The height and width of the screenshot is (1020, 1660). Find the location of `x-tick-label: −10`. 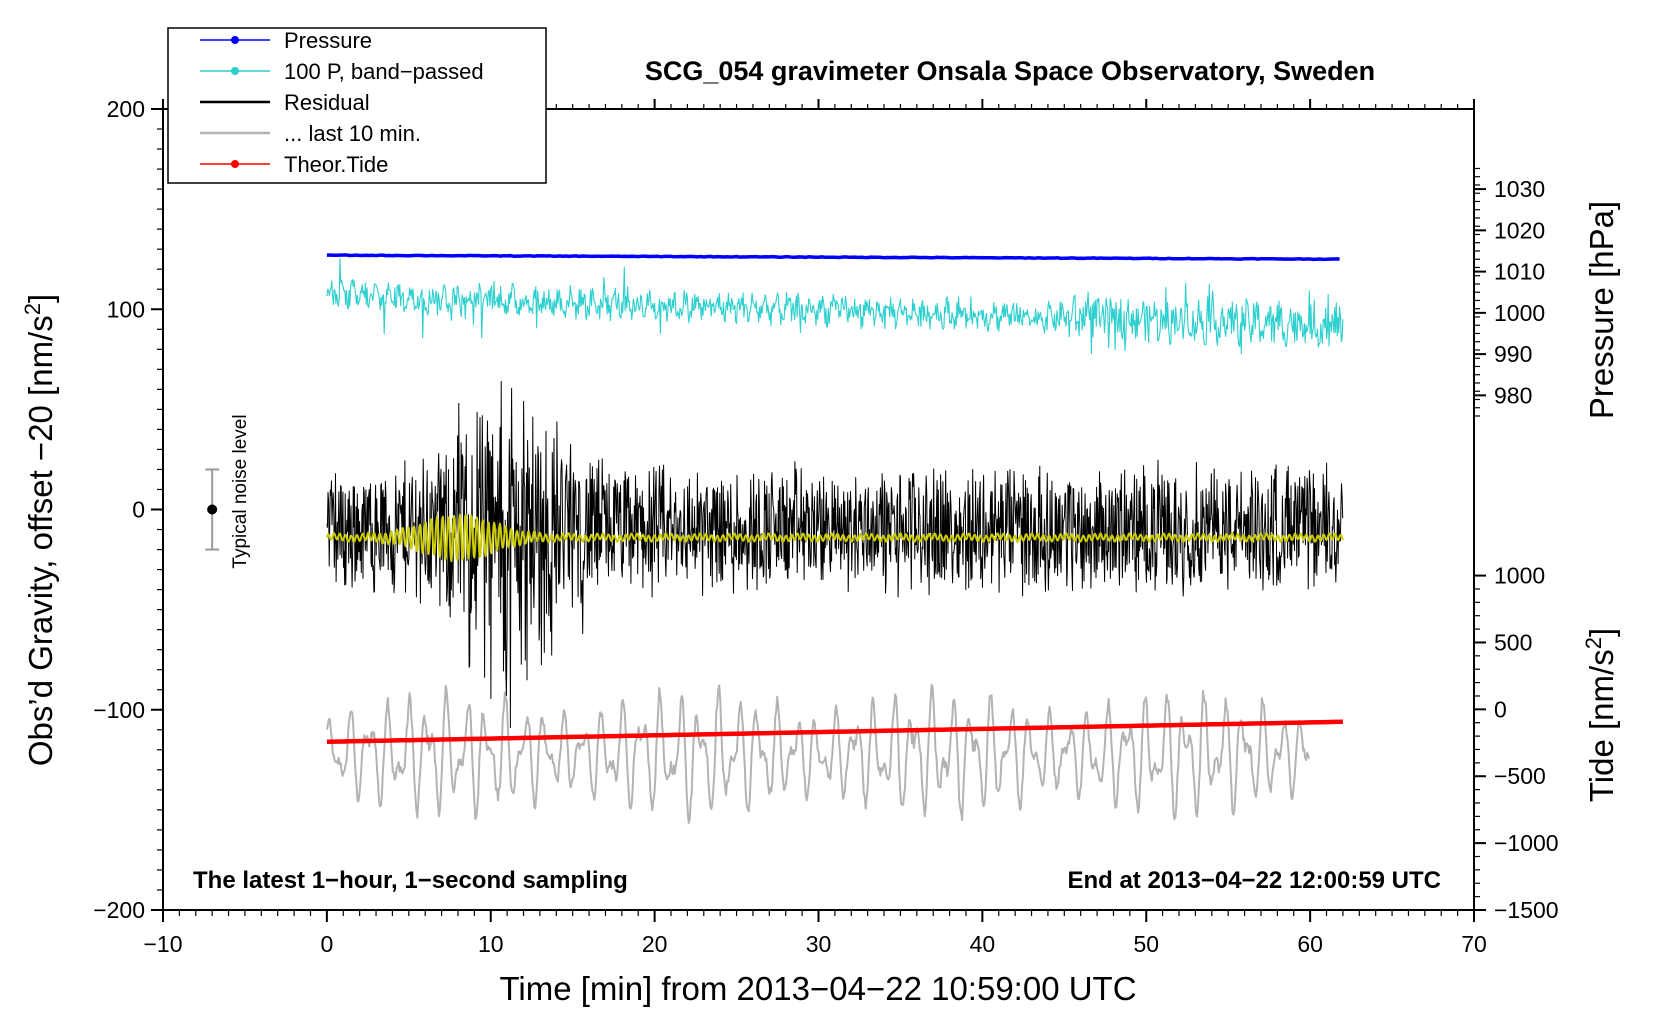

x-tick-label: −10 is located at coordinates (162, 944).